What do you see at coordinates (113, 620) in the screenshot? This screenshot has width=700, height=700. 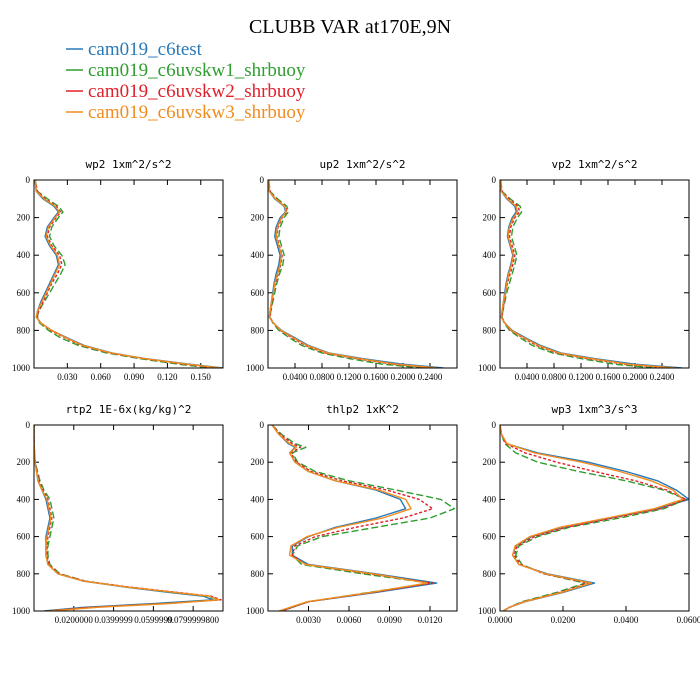 I see `x-tick-label: 0.0399999` at bounding box center [113, 620].